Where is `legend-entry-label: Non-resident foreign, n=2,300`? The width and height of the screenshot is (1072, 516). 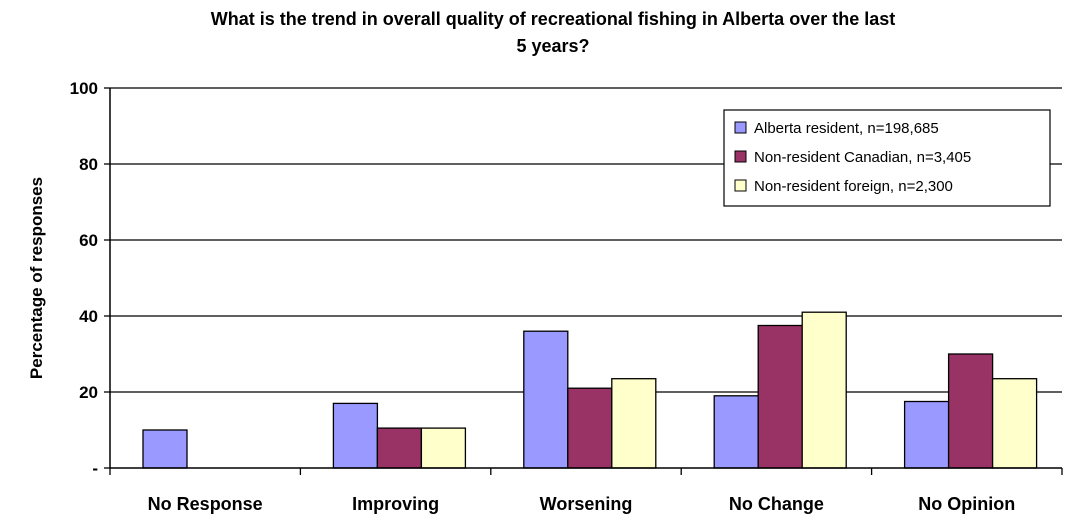
legend-entry-label: Non-resident foreign, n=2,300 is located at coordinates (853, 186).